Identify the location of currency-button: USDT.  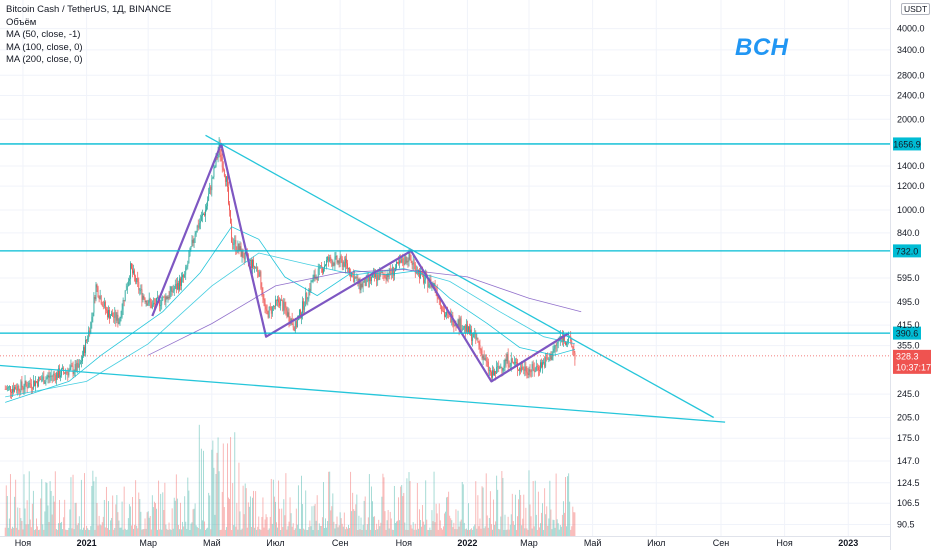
(916, 9).